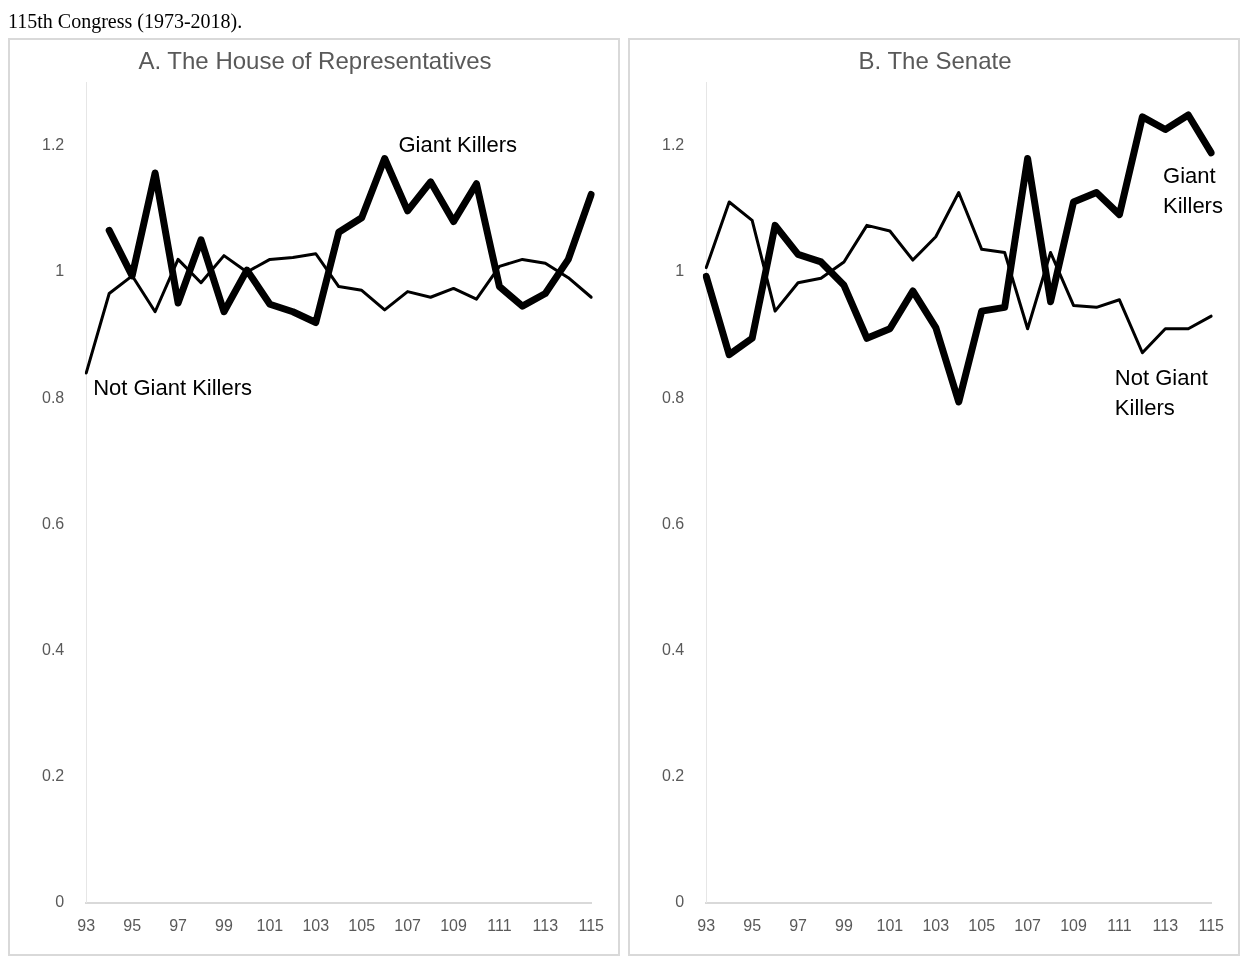 Image resolution: width=1250 pixels, height=973 pixels. Describe the element at coordinates (126, 21) in the screenshot. I see `text: 115th Congress (1973-2018).` at that location.